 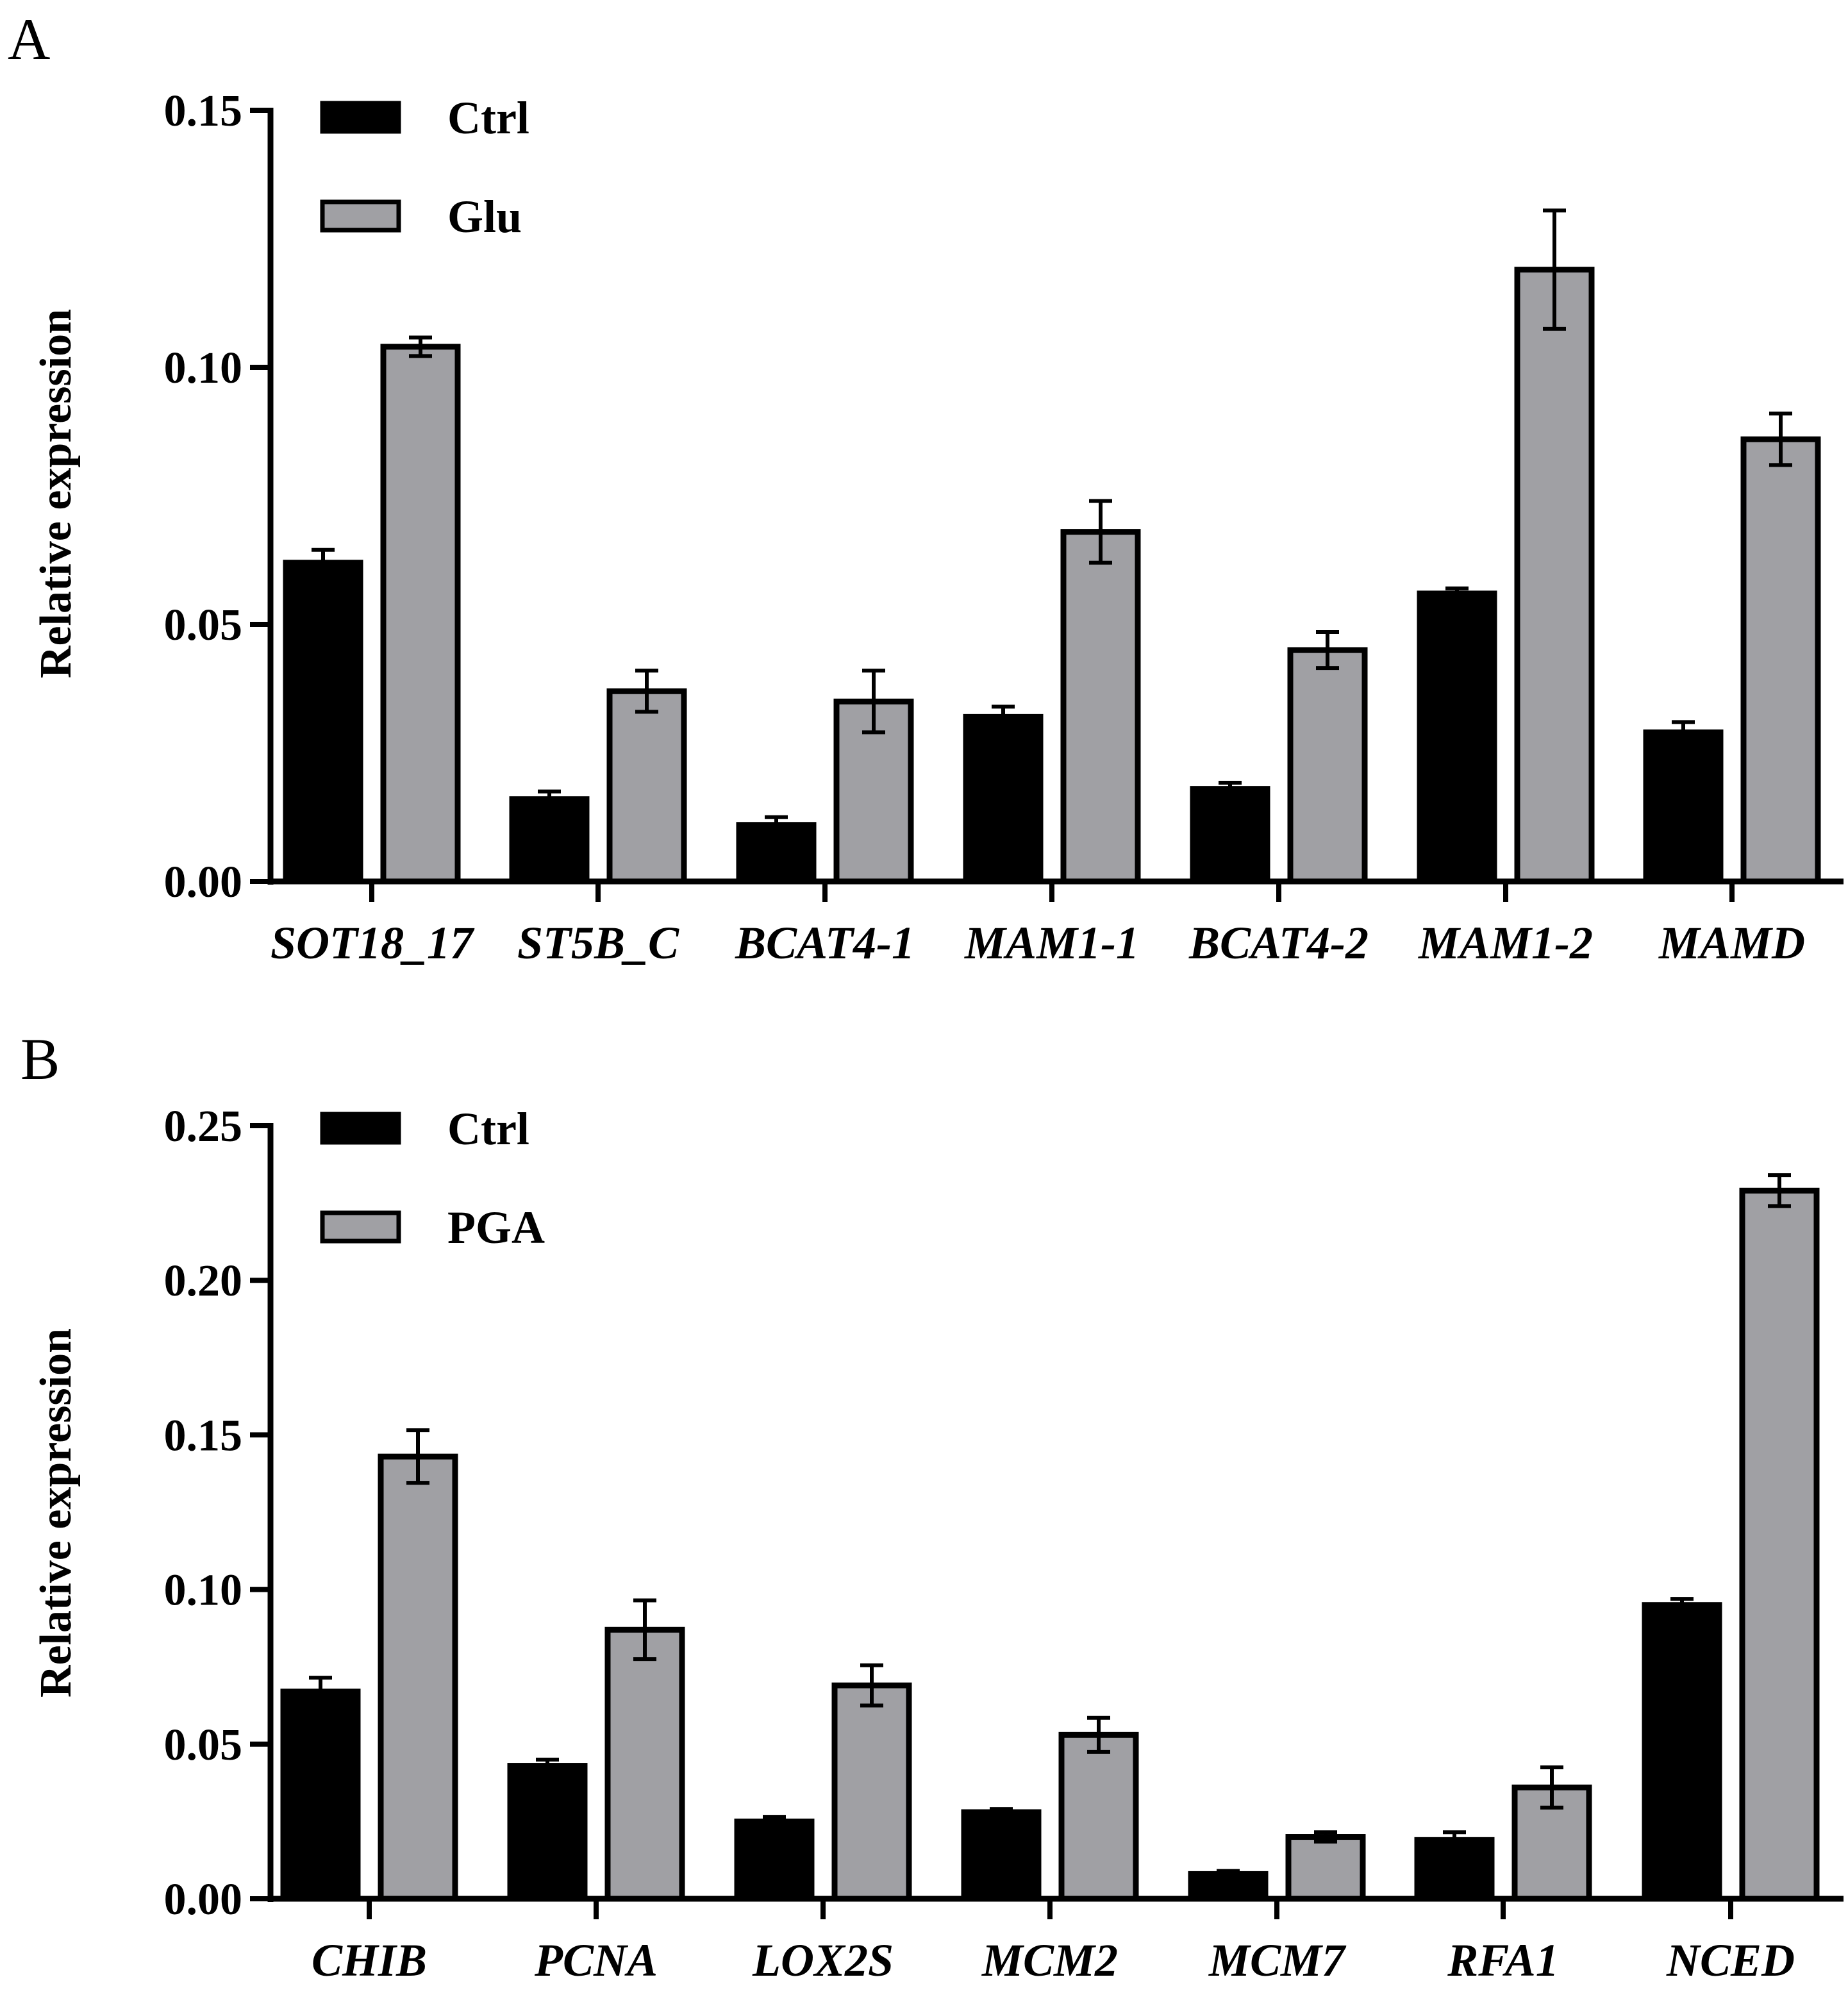 What do you see at coordinates (485, 216) in the screenshot?
I see `panel-a-legend-label-glu: Glu` at bounding box center [485, 216].